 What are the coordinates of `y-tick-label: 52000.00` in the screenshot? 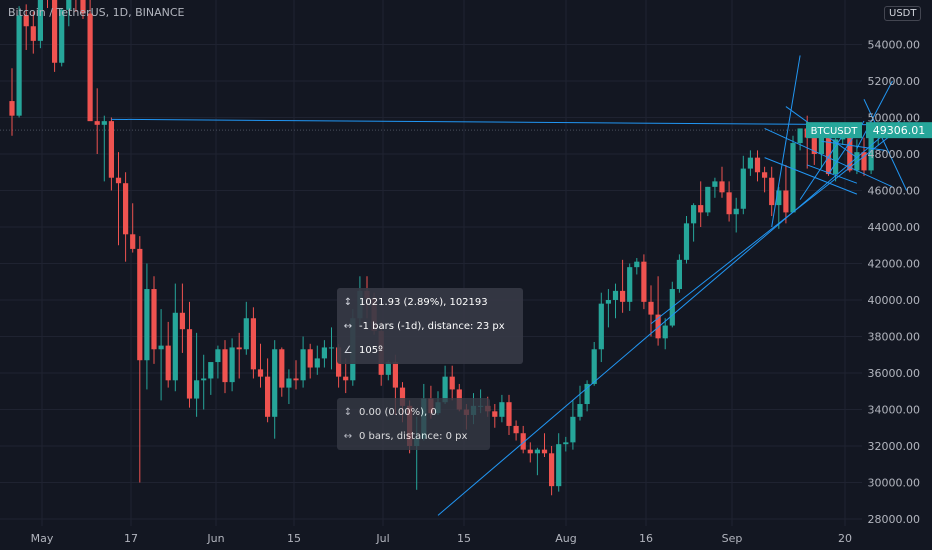 It's located at (894, 81).